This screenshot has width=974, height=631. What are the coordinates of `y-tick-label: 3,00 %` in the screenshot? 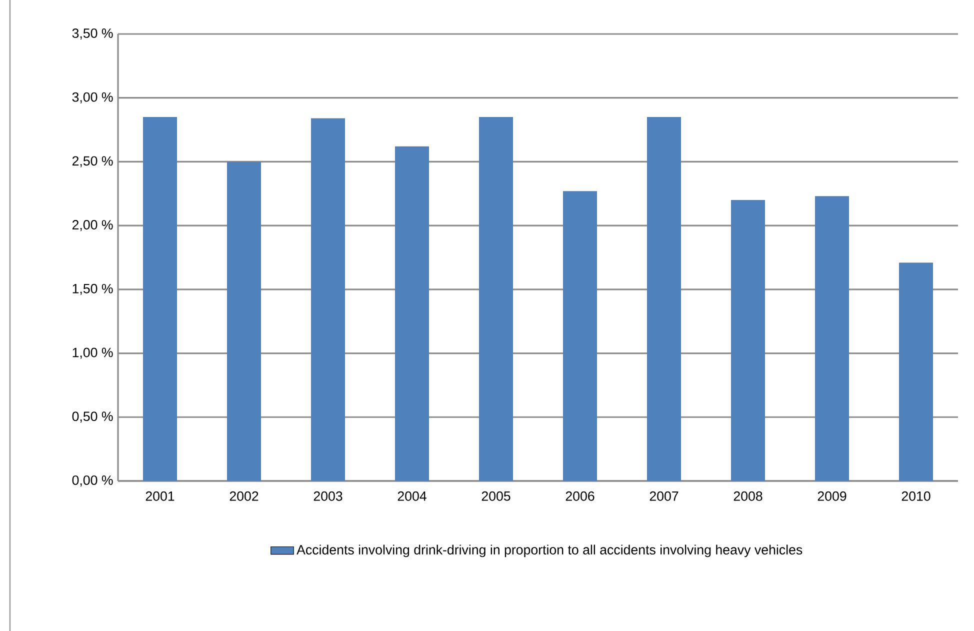 It's located at (92, 98).